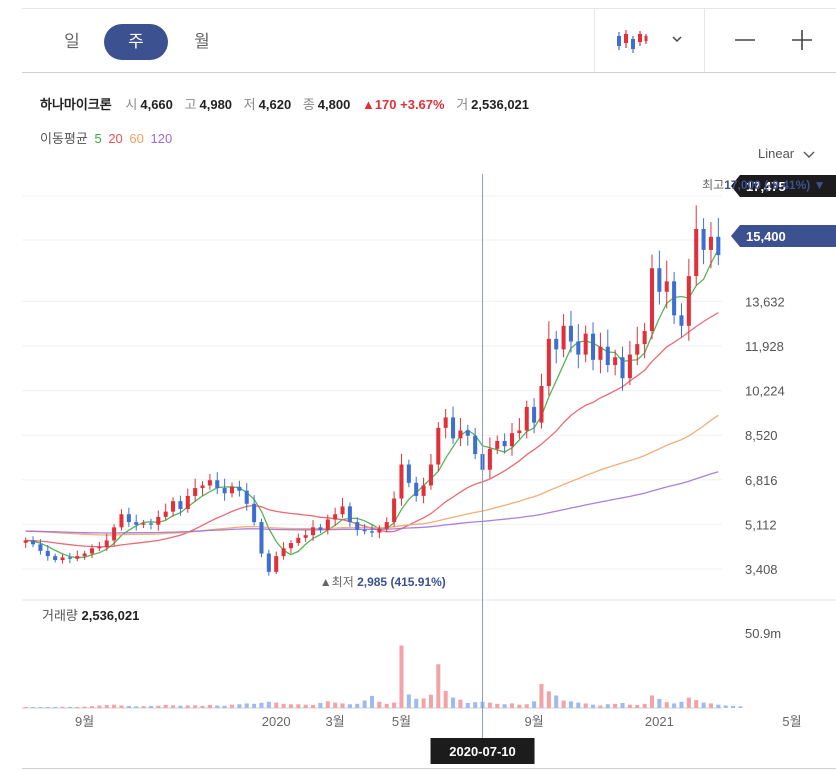 This screenshot has height=771, width=836. Describe the element at coordinates (761, 480) in the screenshot. I see `y-tick-label: 6,816` at that location.